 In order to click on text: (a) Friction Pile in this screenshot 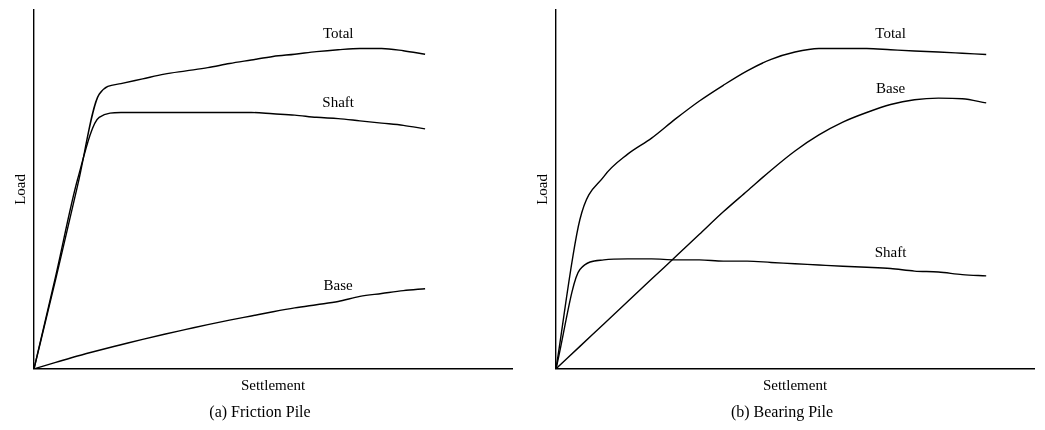, I will do `click(260, 411)`.